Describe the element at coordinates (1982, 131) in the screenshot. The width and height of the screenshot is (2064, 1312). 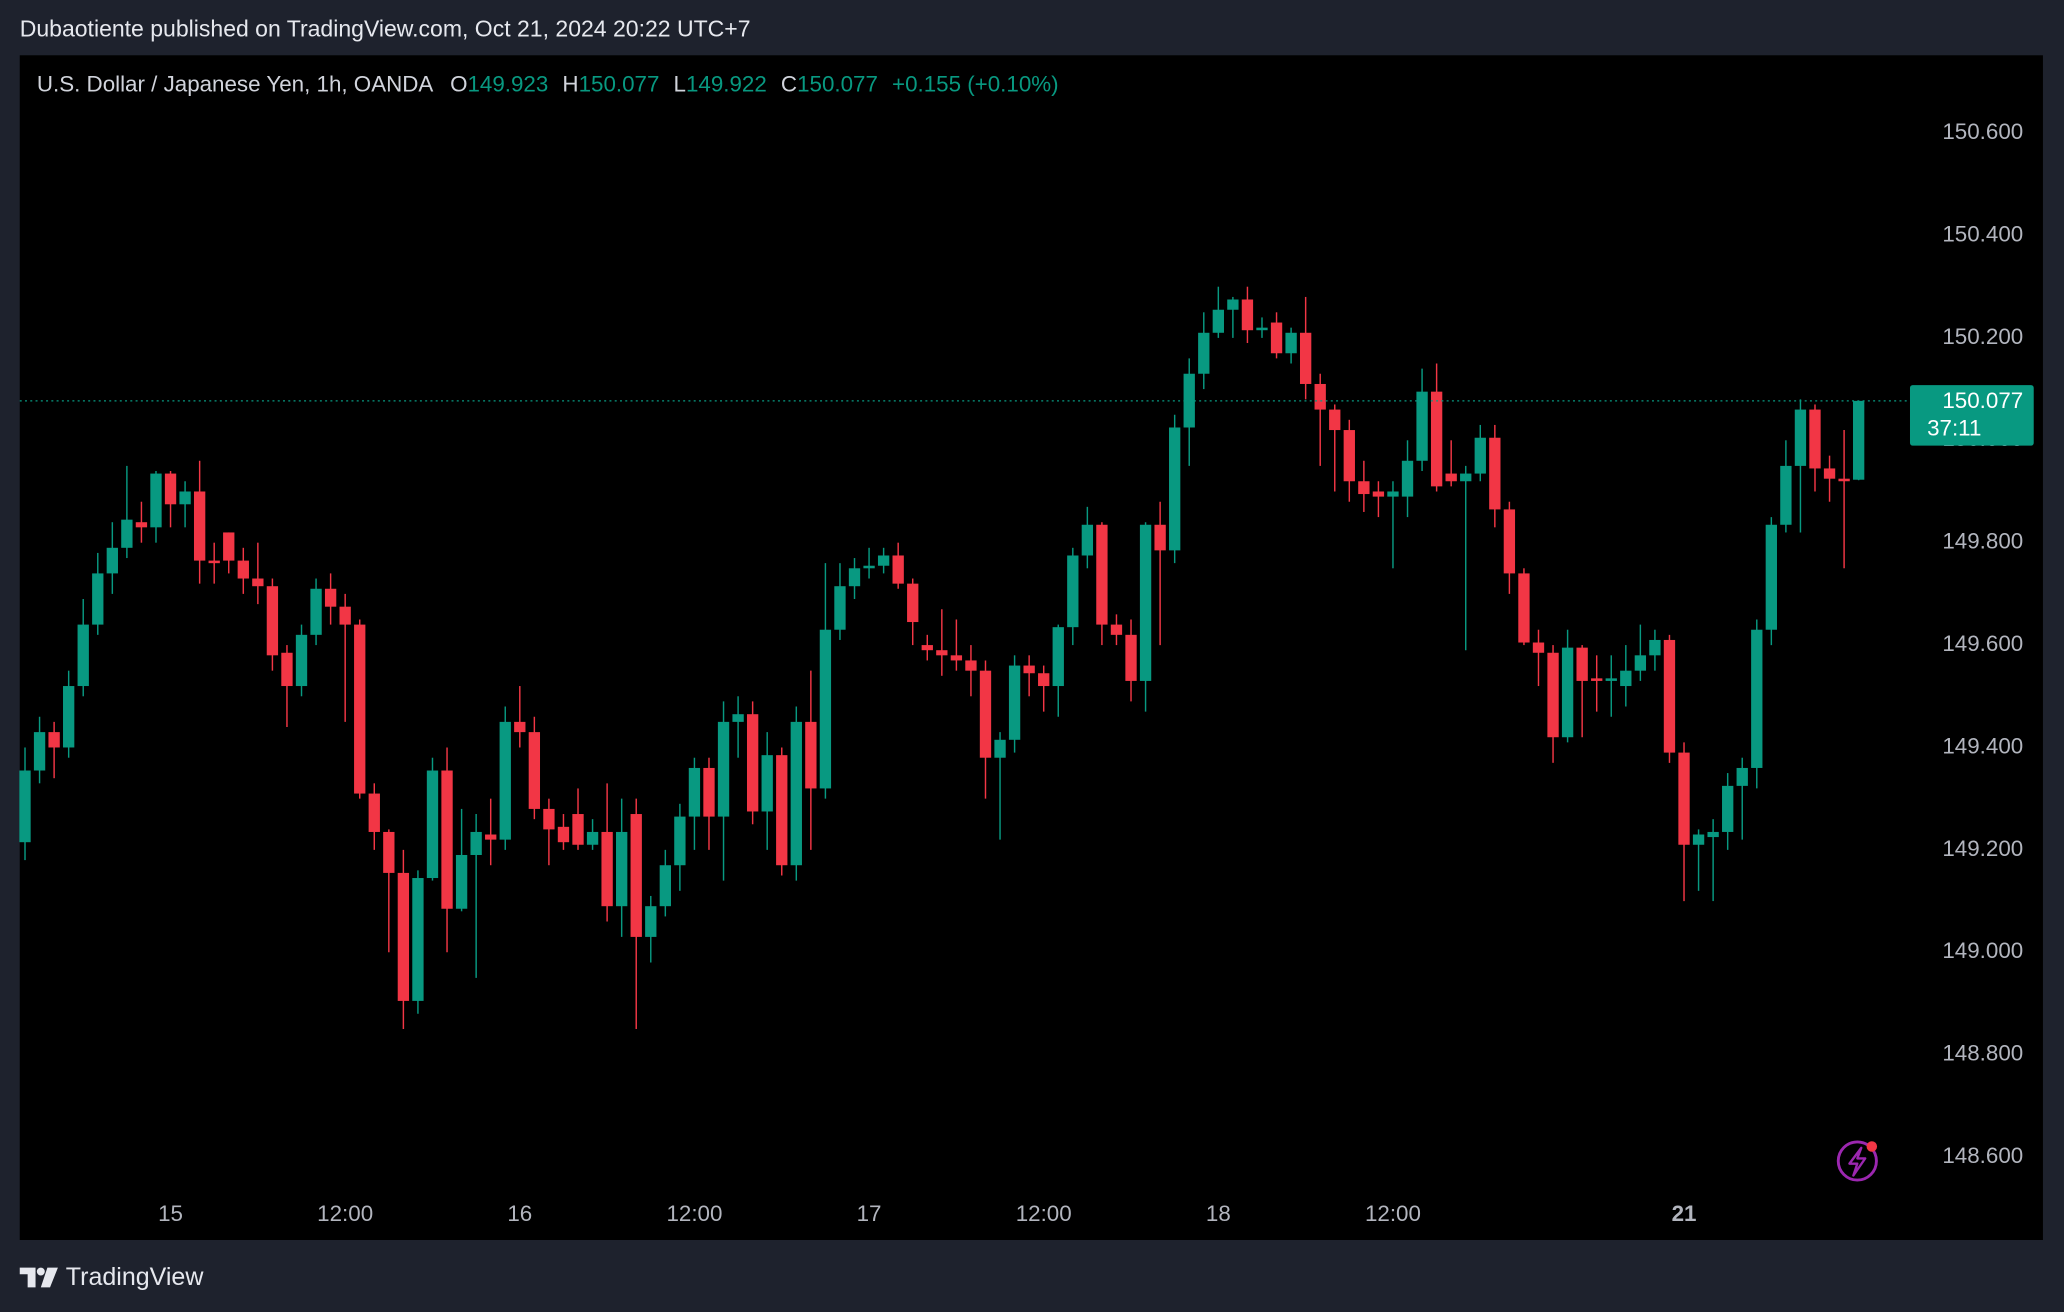
I see `y-tick-label: 150.600` at that location.